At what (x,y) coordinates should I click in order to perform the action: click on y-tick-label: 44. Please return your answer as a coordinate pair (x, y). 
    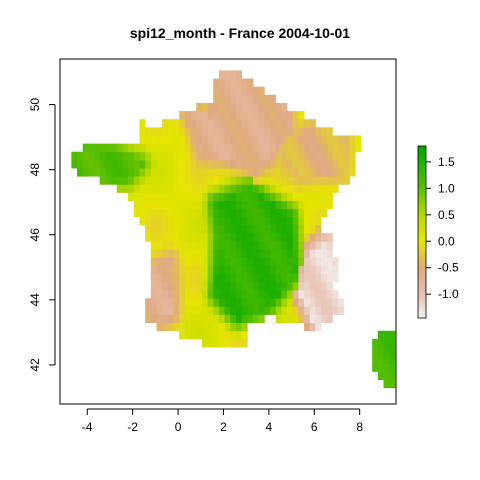
    Looking at the image, I should click on (35, 300).